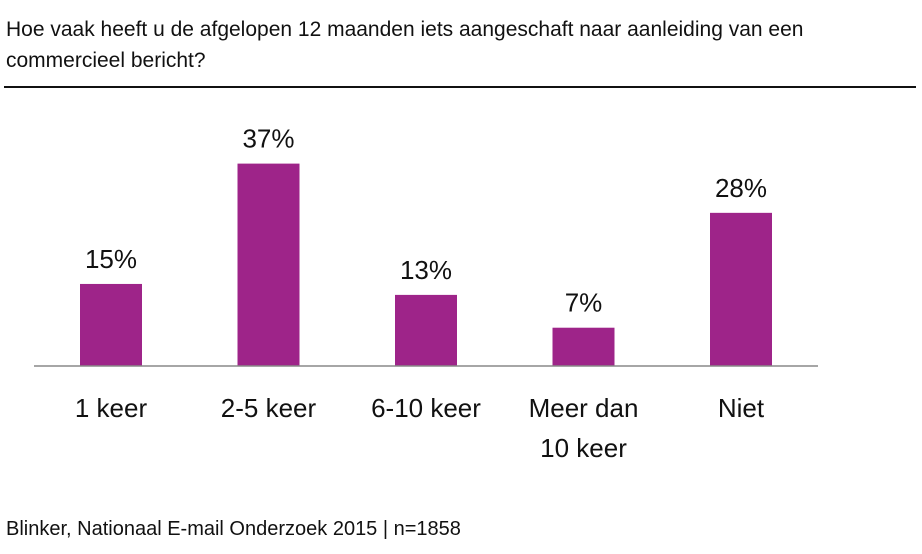 The width and height of the screenshot is (922, 554). What do you see at coordinates (583, 448) in the screenshot?
I see `category-label-4-line-2: 10 keer` at bounding box center [583, 448].